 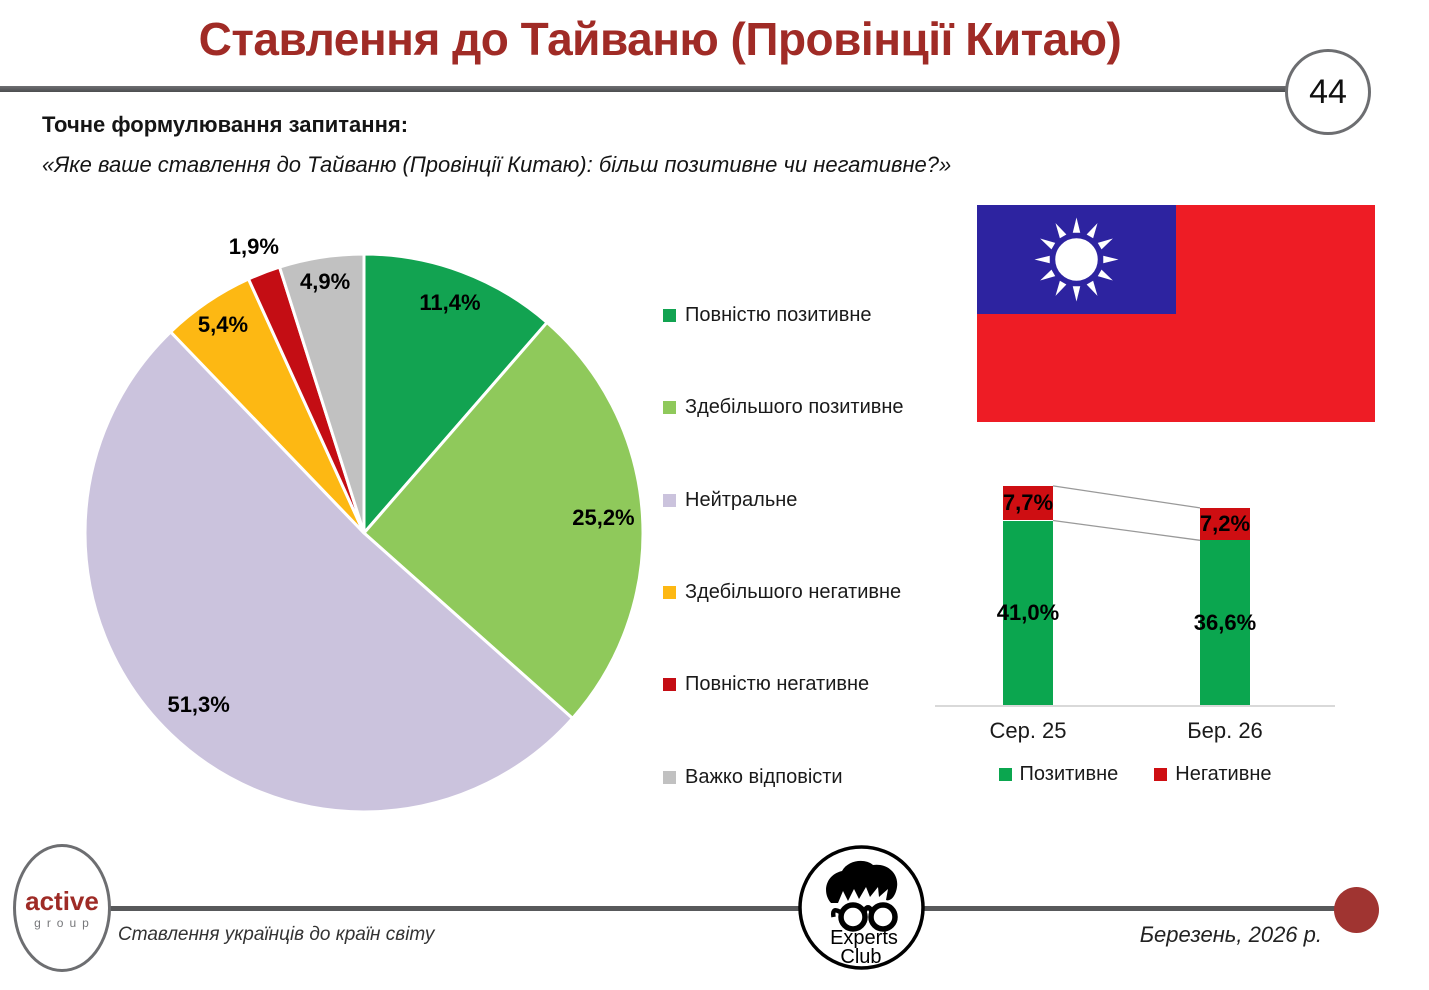 What do you see at coordinates (1135, 596) in the screenshot?
I see `bar-chart-lines` at bounding box center [1135, 596].